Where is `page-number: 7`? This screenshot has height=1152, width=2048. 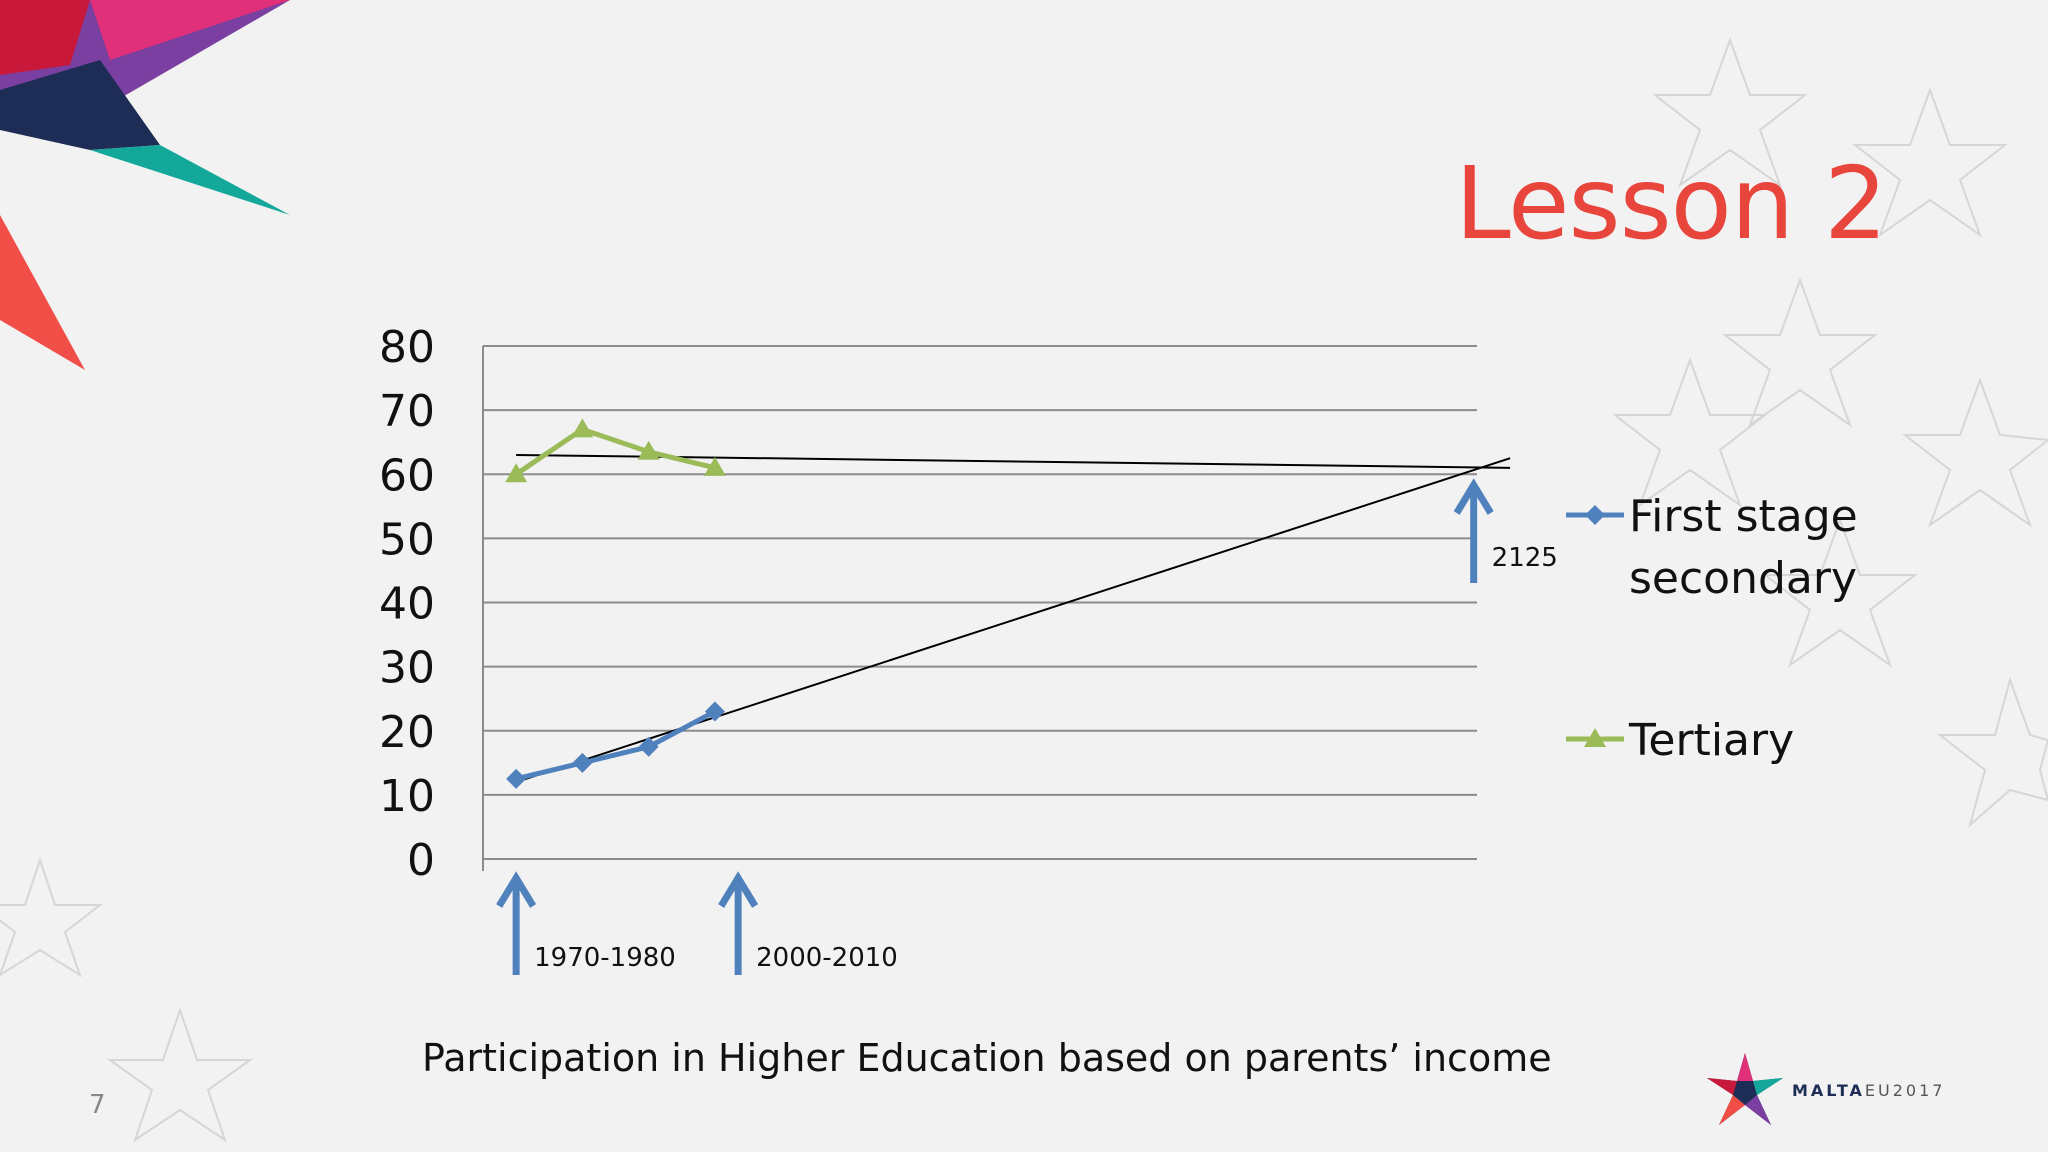 page-number: 7 is located at coordinates (97, 1105).